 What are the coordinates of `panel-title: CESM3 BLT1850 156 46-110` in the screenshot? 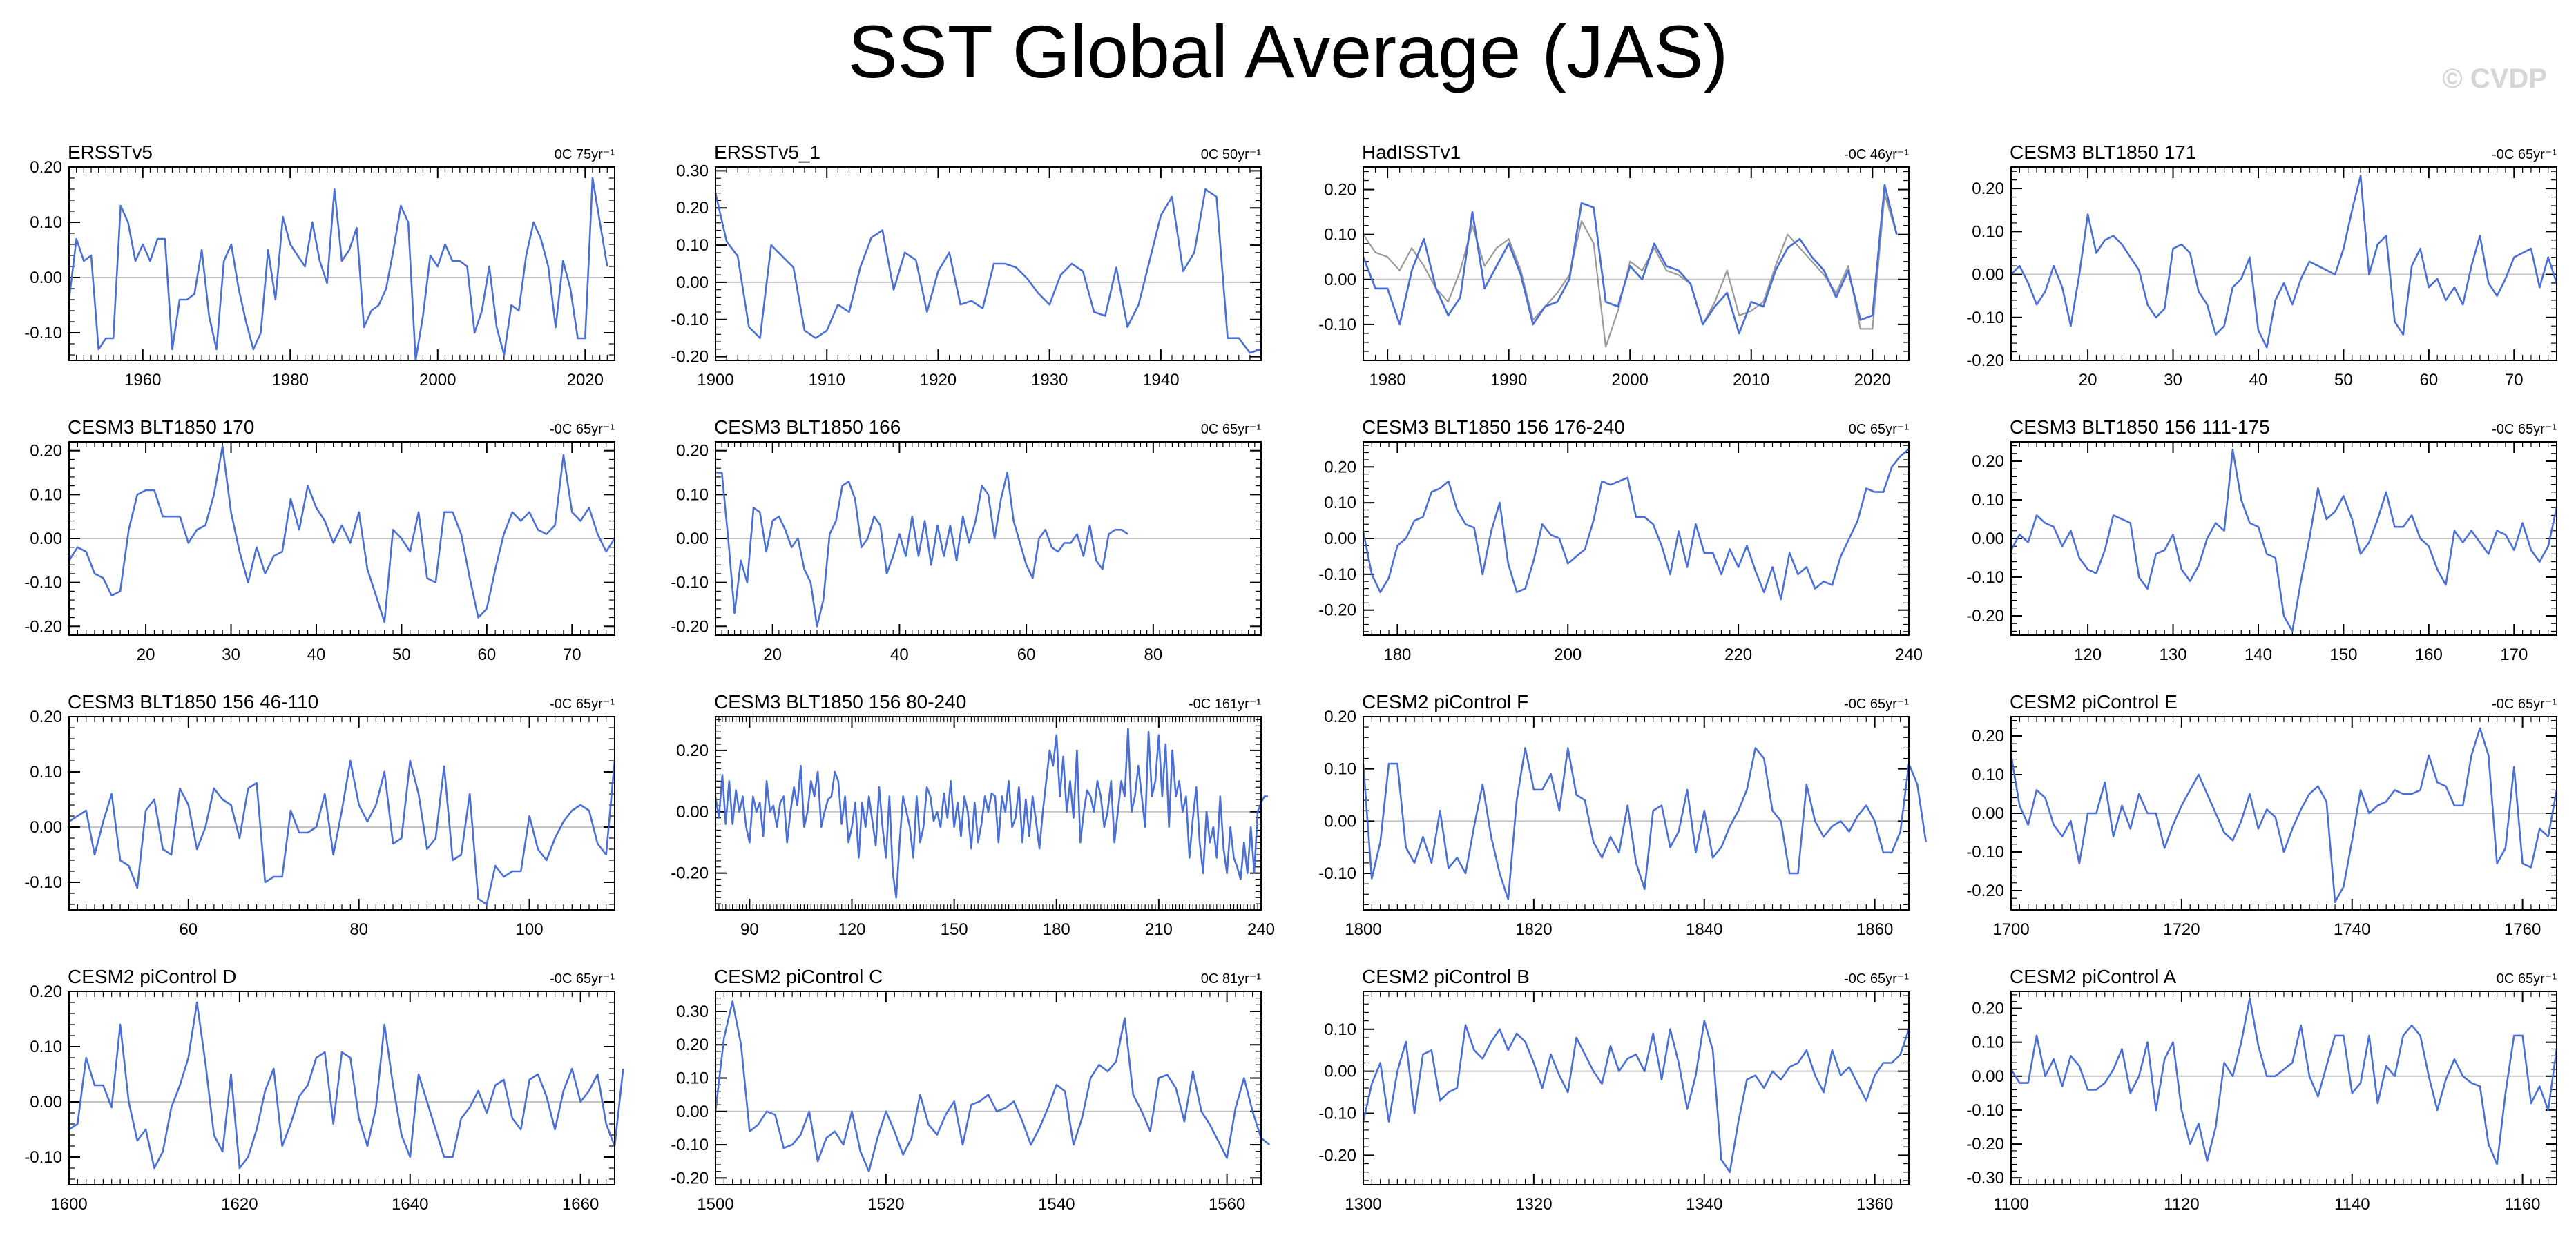 It's located at (193, 701).